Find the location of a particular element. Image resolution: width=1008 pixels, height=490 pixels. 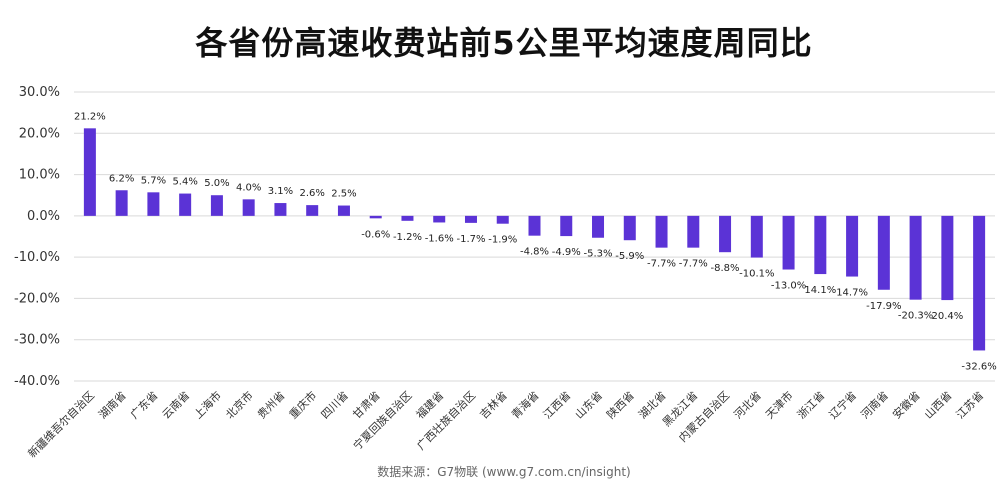

data-label: 4.0% is located at coordinates (248, 187).